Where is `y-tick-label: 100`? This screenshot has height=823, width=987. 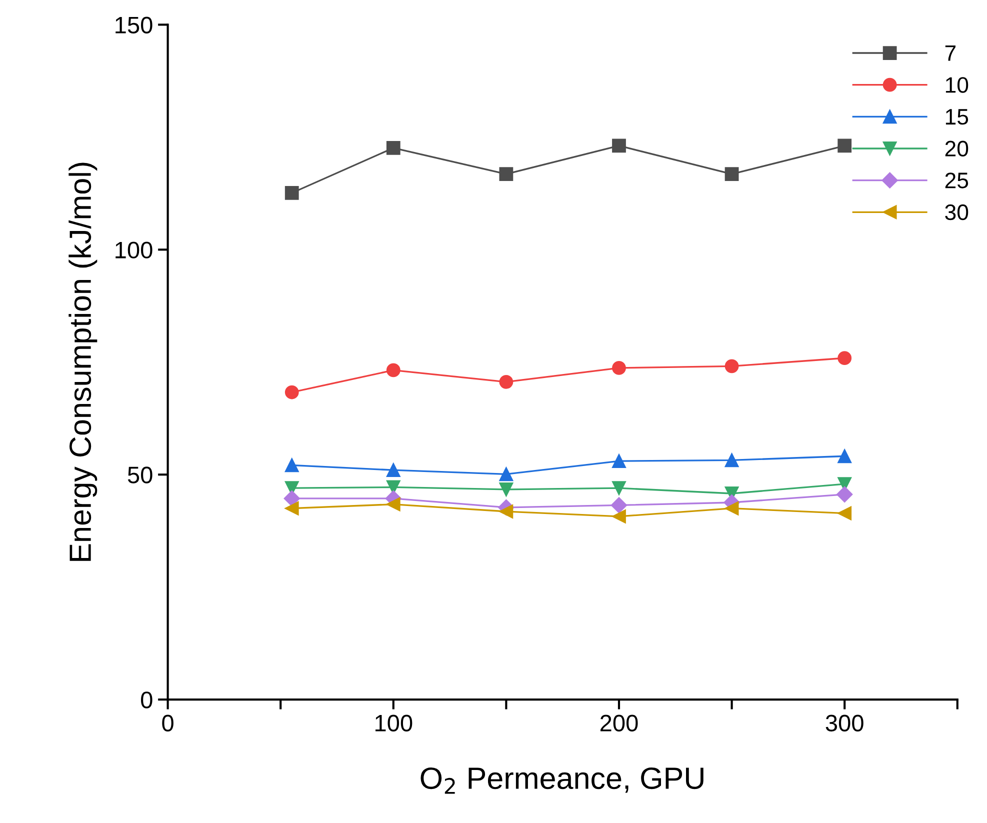 y-tick-label: 100 is located at coordinates (134, 250).